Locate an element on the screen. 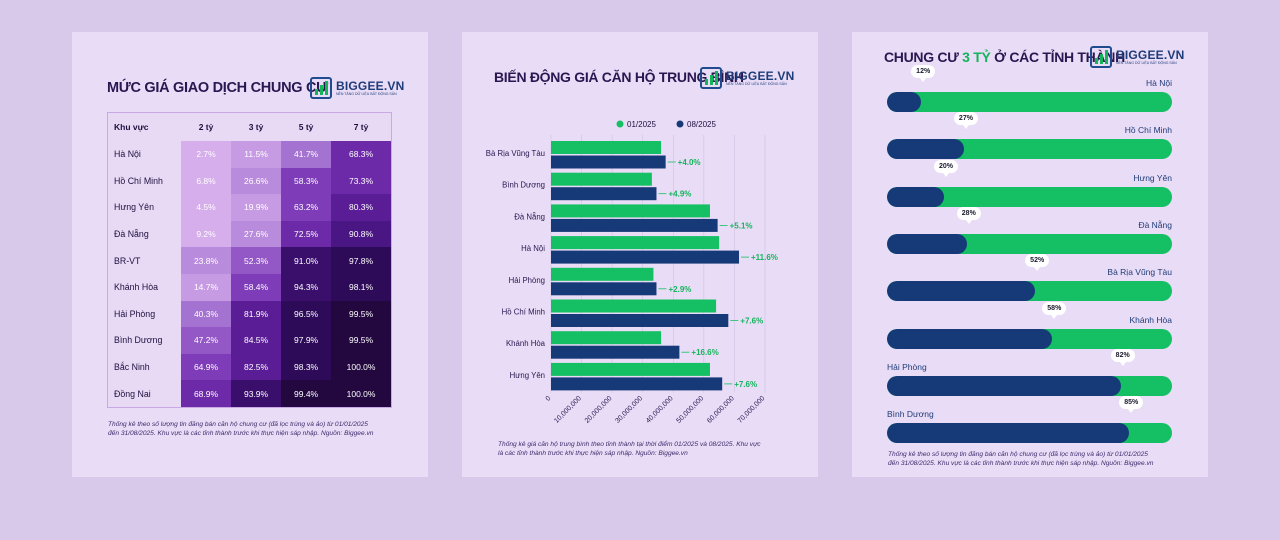 This screenshot has height=540, width=1280. x-tick-label: 70,000,000 is located at coordinates (752, 410).